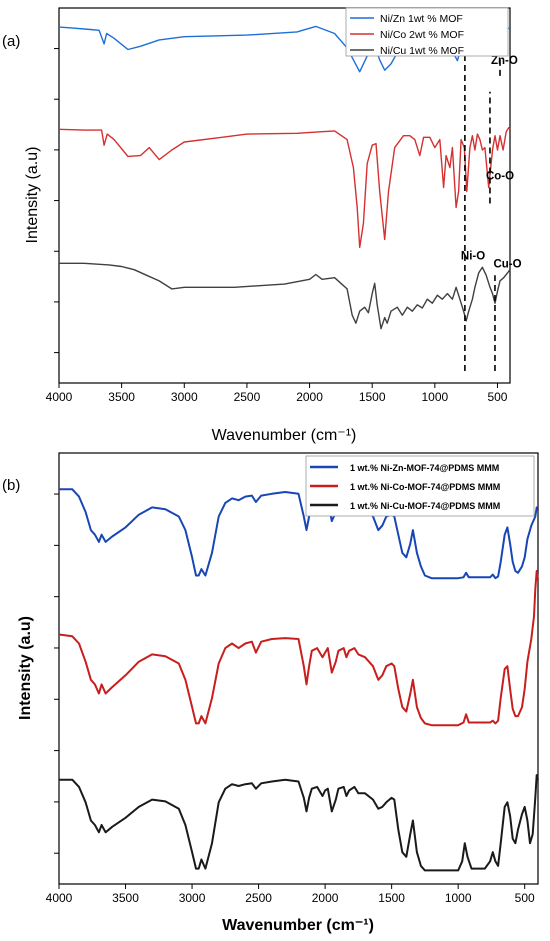 The image size is (550, 941). What do you see at coordinates (504, 61) in the screenshot?
I see `annotation-0: Zn-O` at bounding box center [504, 61].